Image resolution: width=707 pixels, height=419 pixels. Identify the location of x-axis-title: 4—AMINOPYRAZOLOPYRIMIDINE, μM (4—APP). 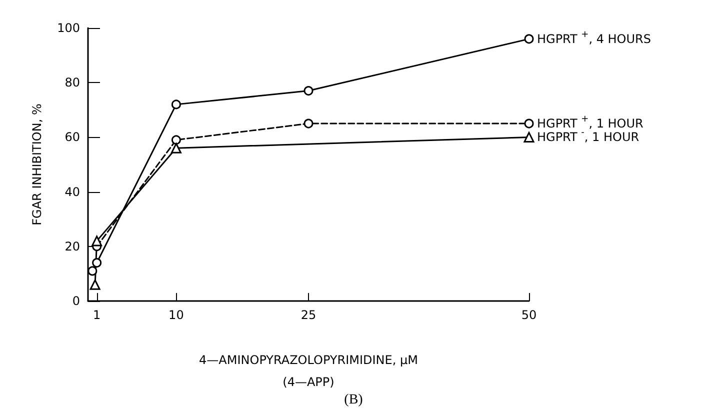
(308, 371).